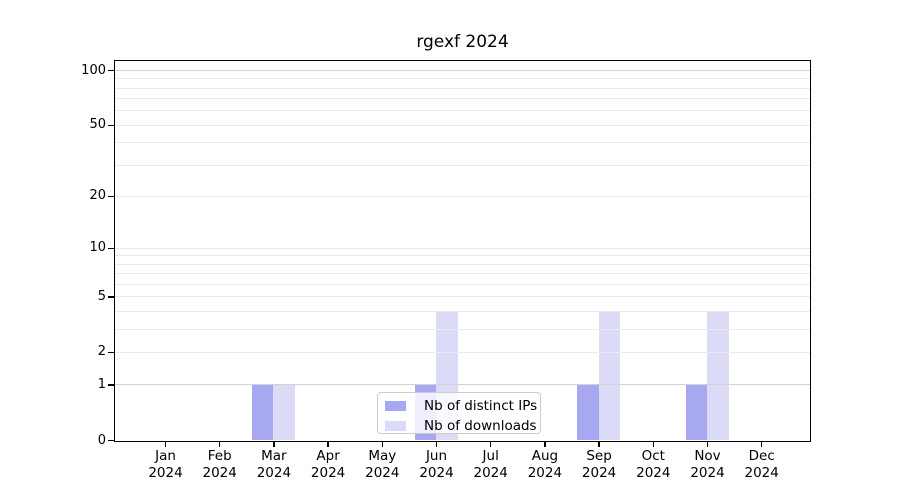 The height and width of the screenshot is (500, 900). I want to click on legend-label-downloads: Nb of downloads, so click(480, 426).